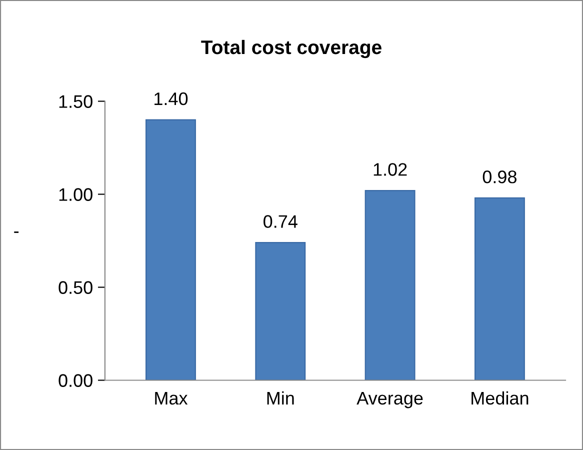  I want to click on x-tick-label: Min, so click(280, 397).